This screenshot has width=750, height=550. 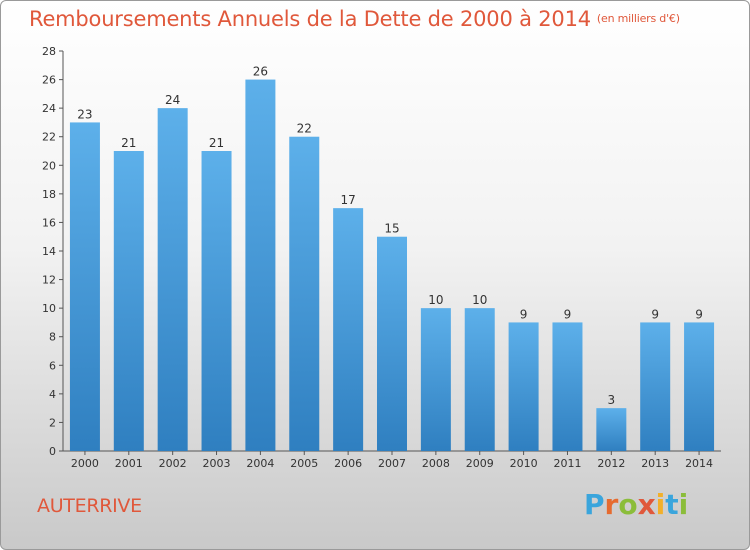 What do you see at coordinates (49, 108) in the screenshot?
I see `y-tick-label: 24` at bounding box center [49, 108].